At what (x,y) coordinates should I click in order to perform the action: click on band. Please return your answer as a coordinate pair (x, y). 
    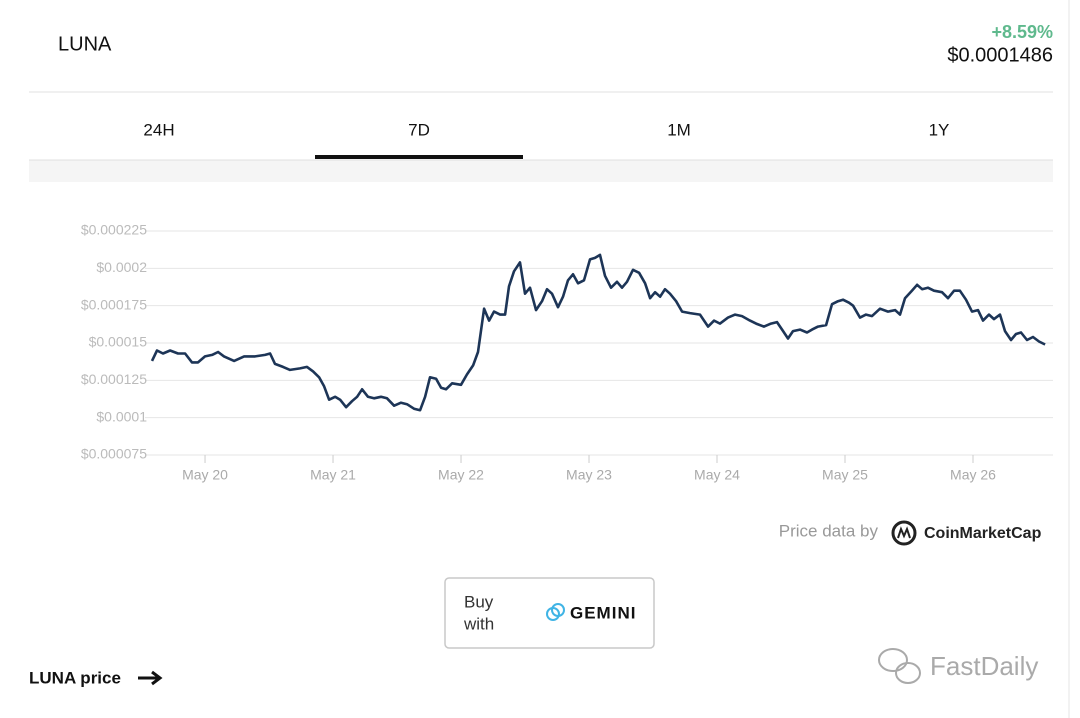
    Looking at the image, I should click on (541, 171).